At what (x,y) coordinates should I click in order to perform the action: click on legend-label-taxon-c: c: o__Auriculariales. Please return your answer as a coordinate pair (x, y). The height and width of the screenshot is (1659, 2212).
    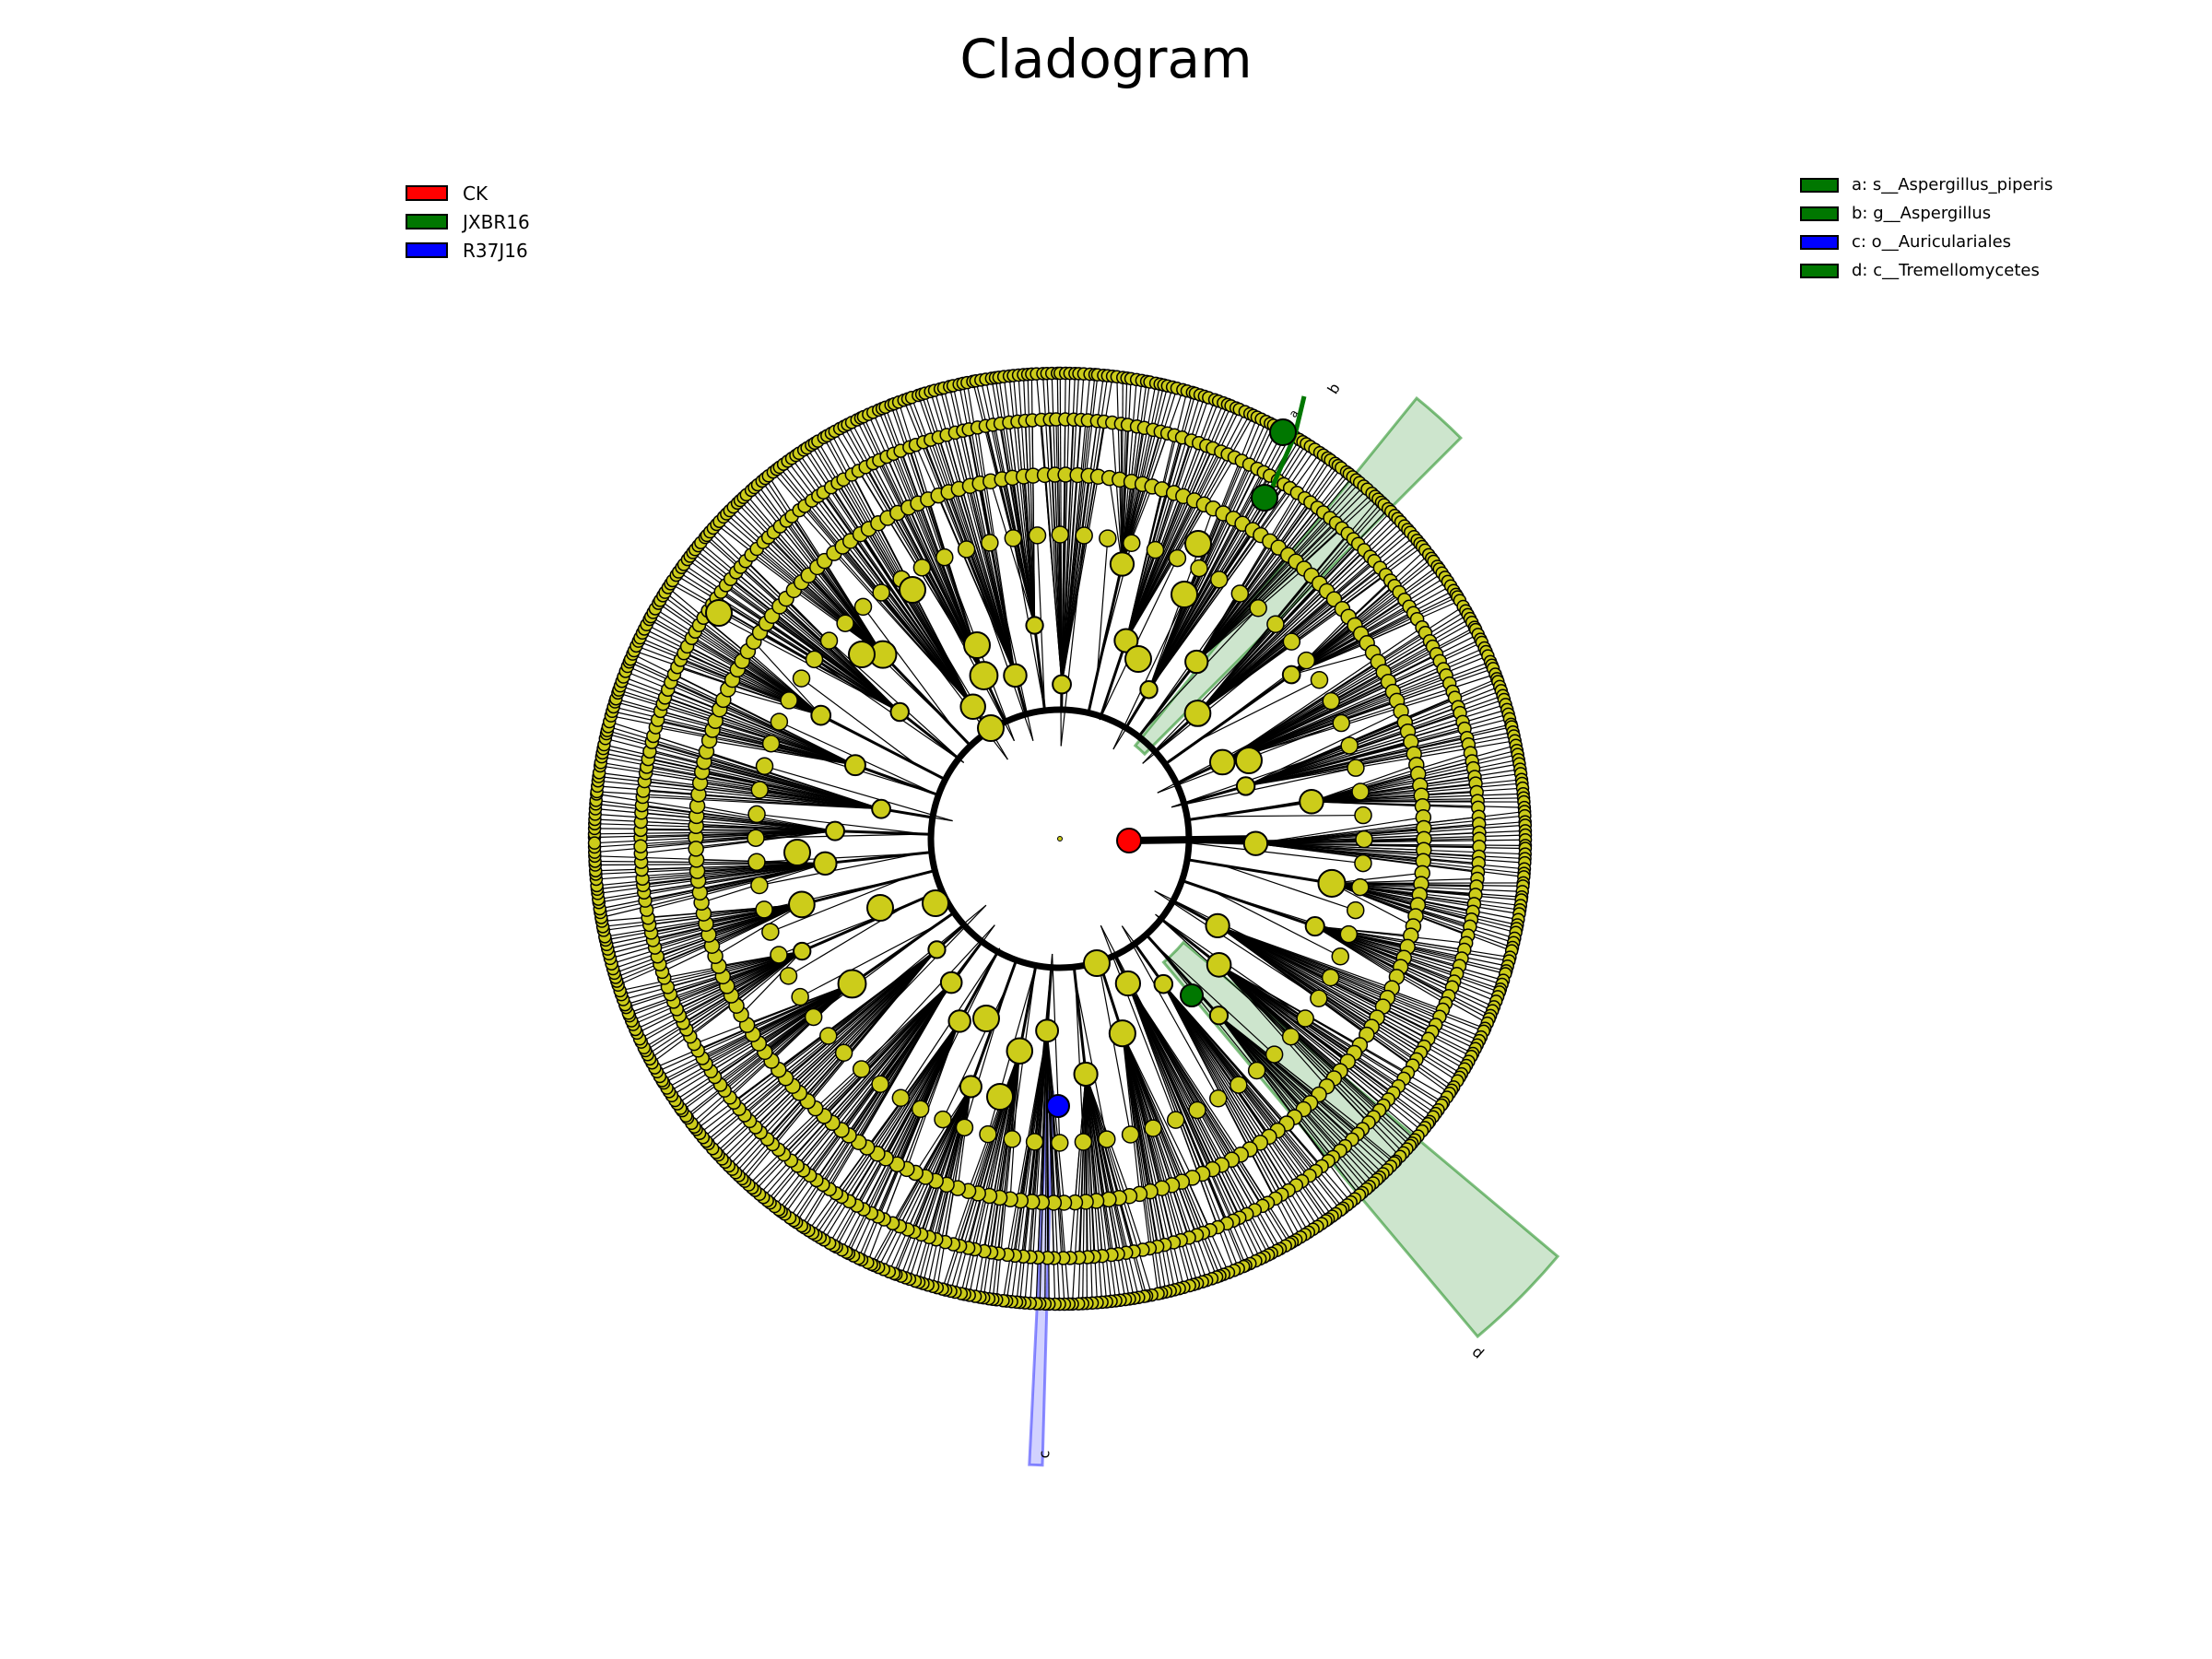
    Looking at the image, I should click on (1932, 242).